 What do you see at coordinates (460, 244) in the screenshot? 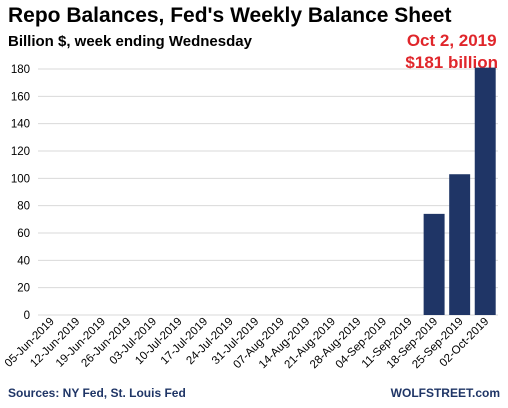
I see `bar-25-Sep-2019` at bounding box center [460, 244].